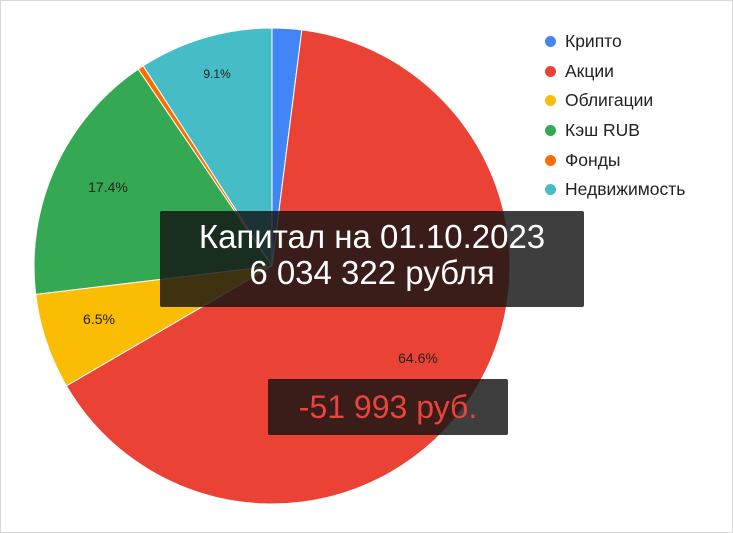 The height and width of the screenshot is (533, 733). Describe the element at coordinates (99, 319) in the screenshot. I see `slice-label-2: 6.5%` at that location.